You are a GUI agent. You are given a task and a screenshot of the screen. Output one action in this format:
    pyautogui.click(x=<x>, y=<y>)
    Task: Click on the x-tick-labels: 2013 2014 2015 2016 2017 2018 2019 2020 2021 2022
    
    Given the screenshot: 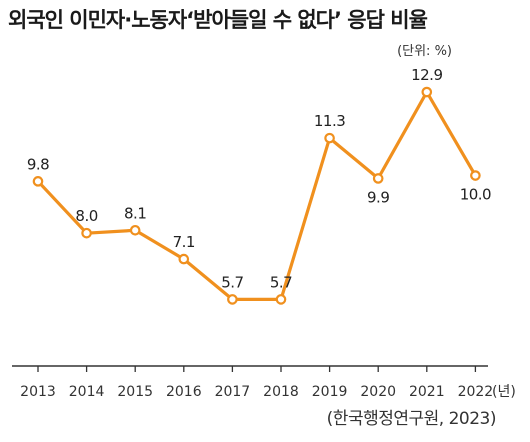 What is the action you would take?
    pyautogui.click(x=256, y=392)
    